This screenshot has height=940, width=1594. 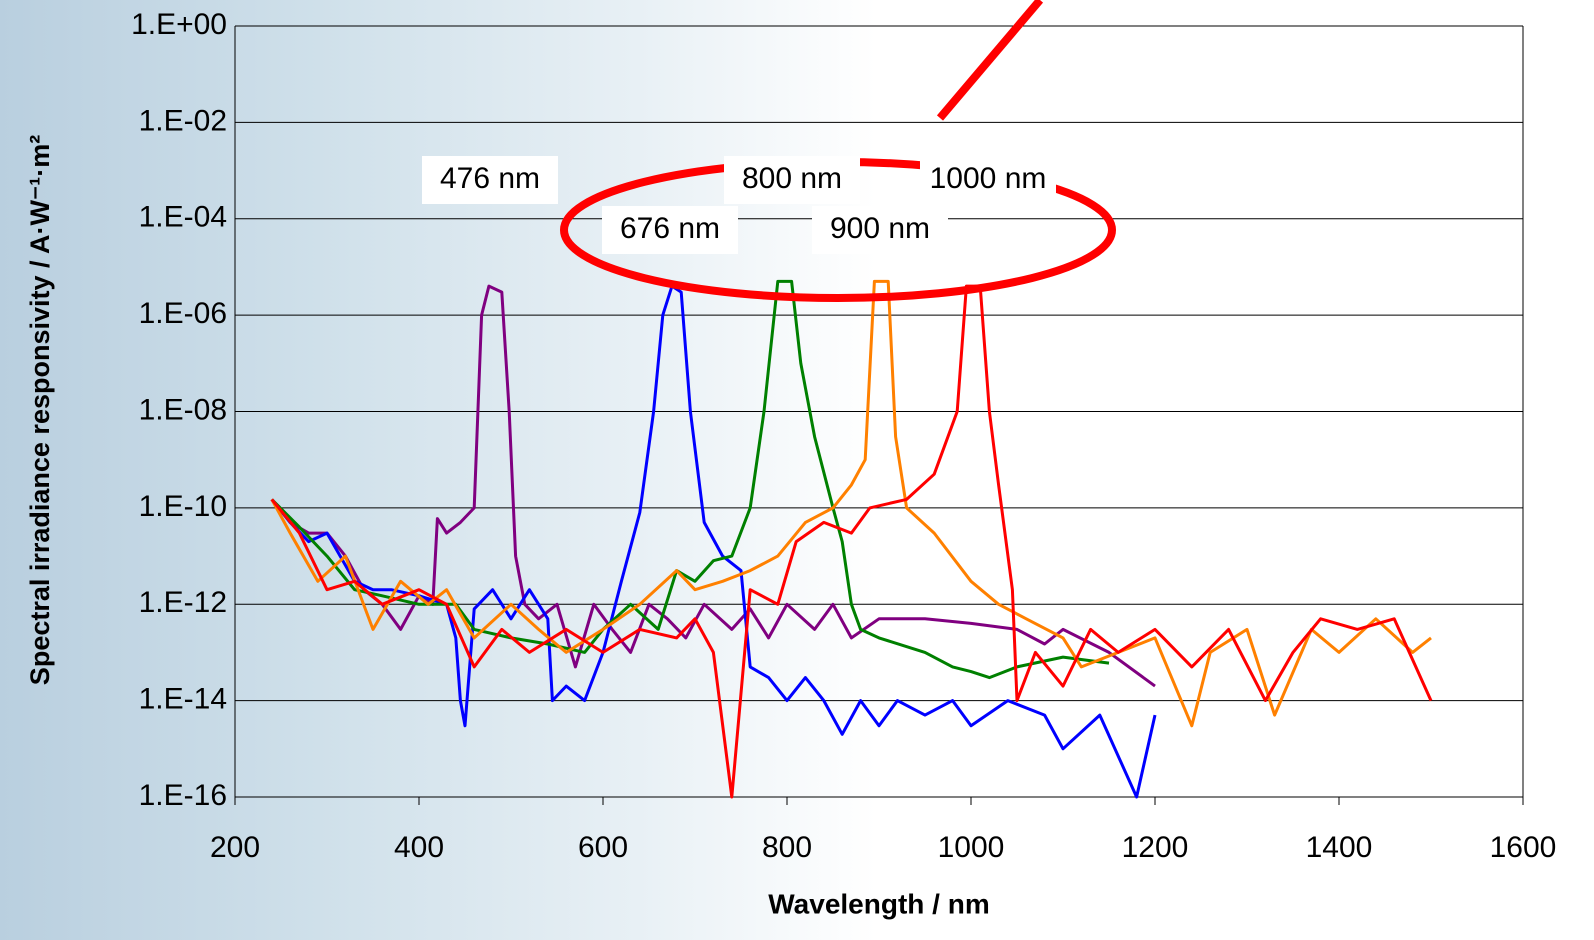 I want to click on series-label: 676 nm, so click(x=670, y=228).